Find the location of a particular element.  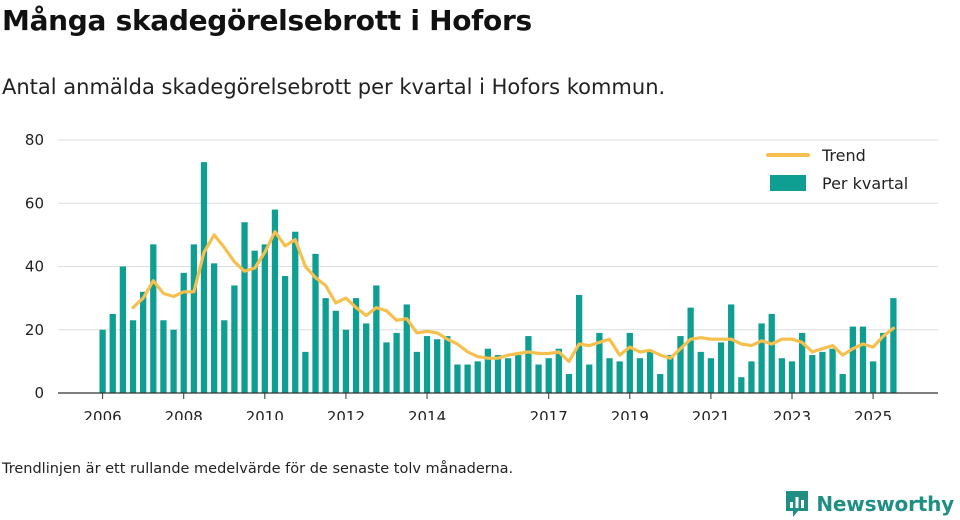

newsworthy-logo: Newsworthy is located at coordinates (869, 504).